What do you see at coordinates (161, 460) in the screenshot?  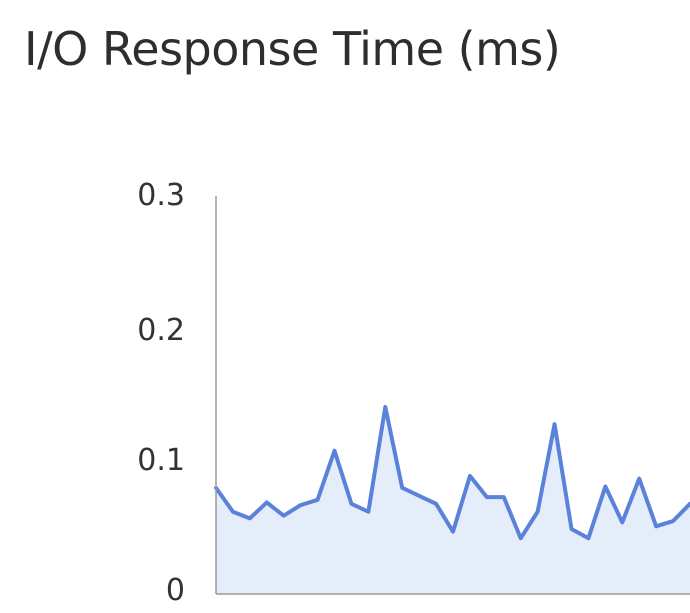 I see `y-tick-label: 0.1` at bounding box center [161, 460].